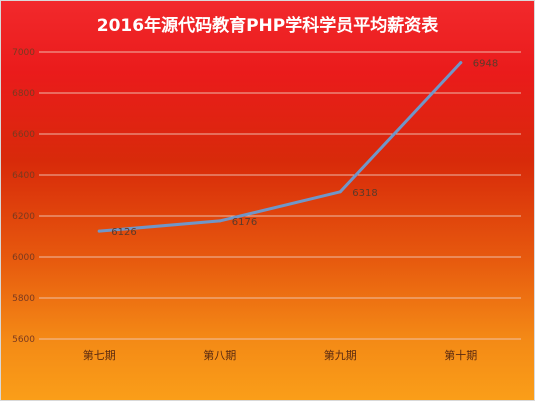 The height and width of the screenshot is (401, 535). Describe the element at coordinates (23, 53) in the screenshot. I see `y-tick-label: 7000` at that location.